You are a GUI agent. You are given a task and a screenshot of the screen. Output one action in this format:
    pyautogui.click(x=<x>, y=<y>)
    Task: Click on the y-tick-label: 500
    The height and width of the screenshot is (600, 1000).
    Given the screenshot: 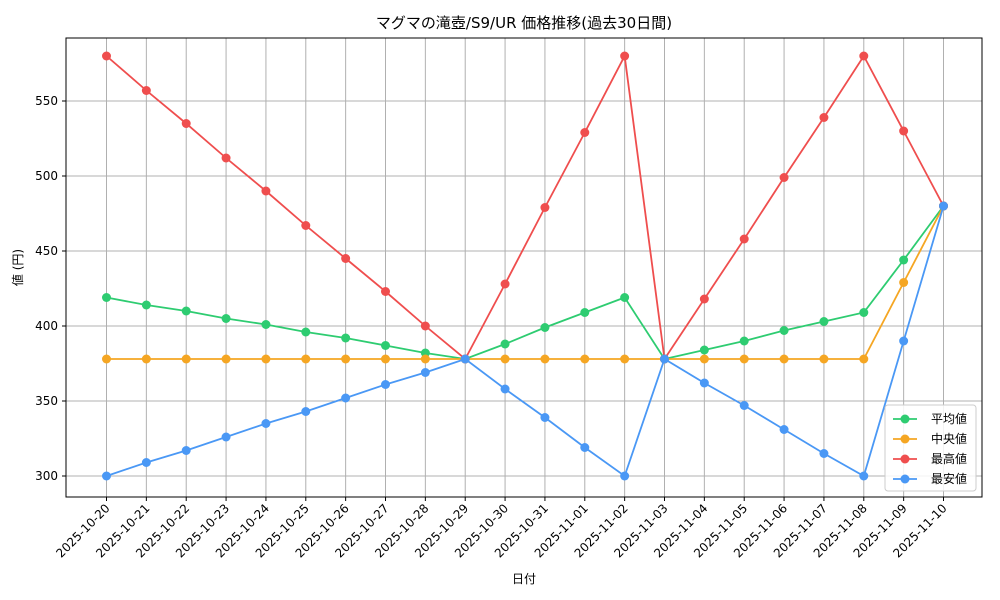 What is the action you would take?
    pyautogui.click(x=46, y=176)
    